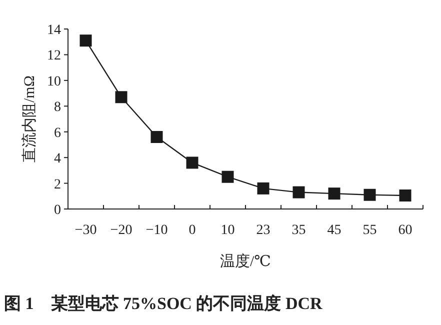 Image resolution: width=441 pixels, height=325 pixels. What do you see at coordinates (57, 159) in the screenshot?
I see `ytick: 4` at bounding box center [57, 159].